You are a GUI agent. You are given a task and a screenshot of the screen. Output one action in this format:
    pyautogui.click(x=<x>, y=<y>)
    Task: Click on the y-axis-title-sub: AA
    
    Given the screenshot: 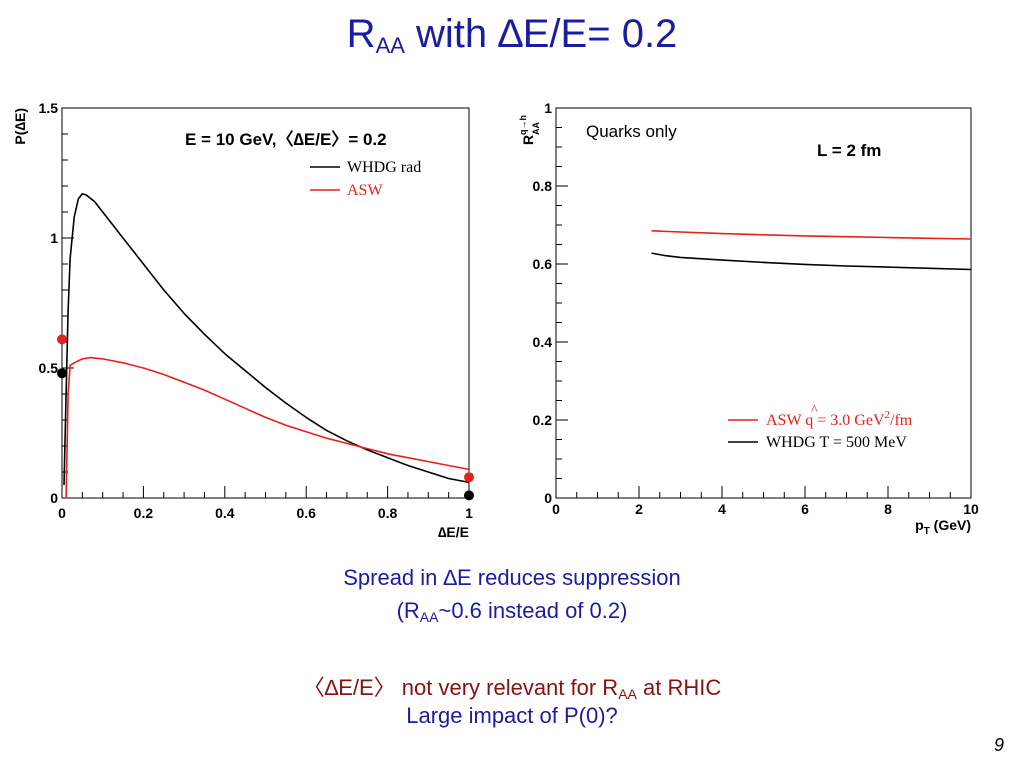 What is the action you would take?
    pyautogui.click(x=536, y=128)
    